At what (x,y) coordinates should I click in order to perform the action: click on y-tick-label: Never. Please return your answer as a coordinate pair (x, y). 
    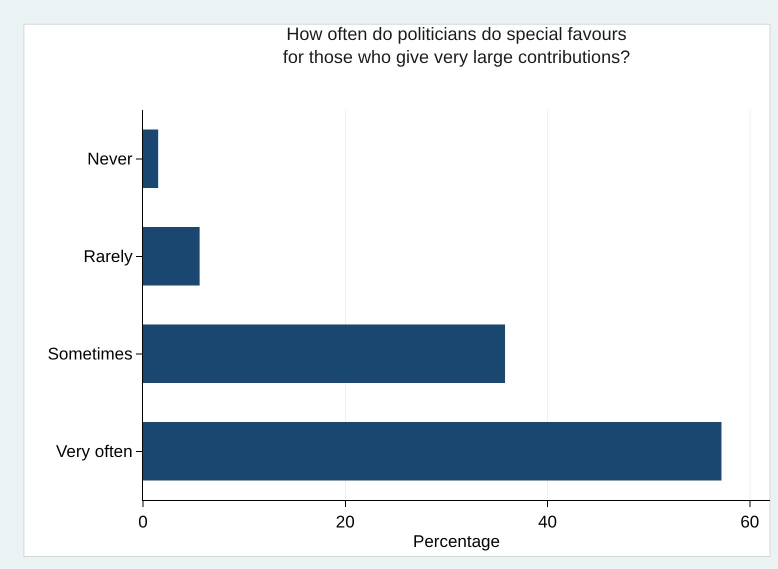
    Looking at the image, I should click on (110, 159).